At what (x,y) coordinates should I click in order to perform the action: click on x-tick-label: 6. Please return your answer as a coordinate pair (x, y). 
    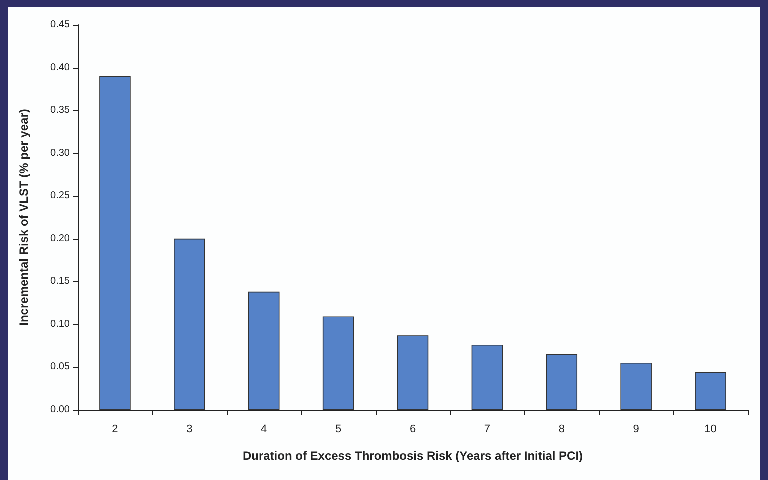
    Looking at the image, I should click on (413, 430).